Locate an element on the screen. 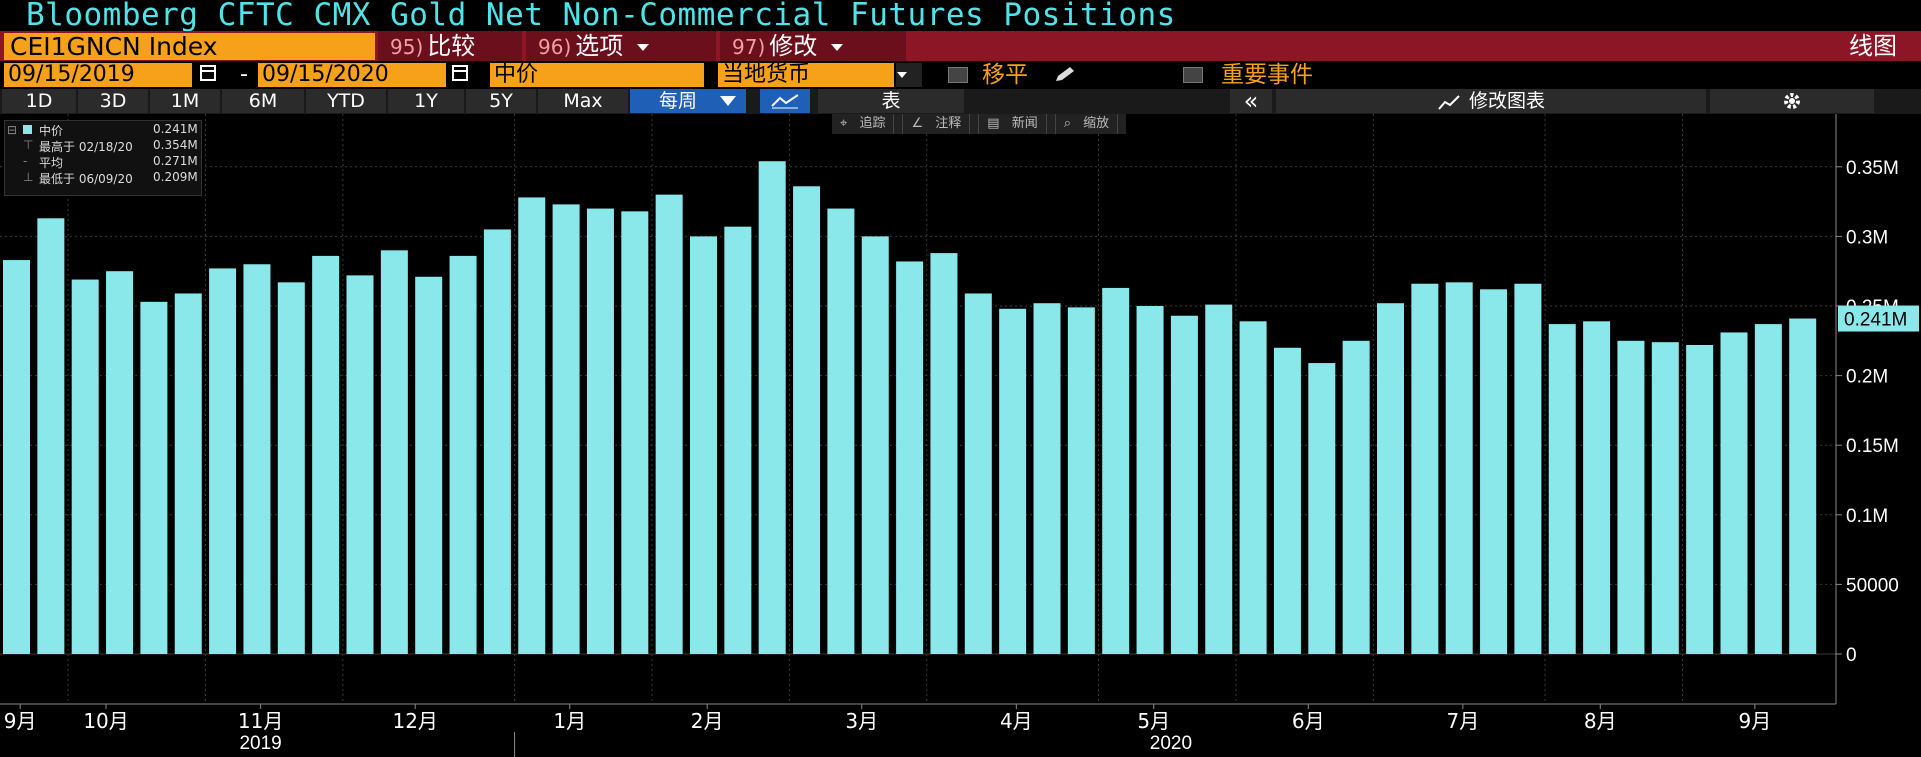 This screenshot has height=757, width=1921. zoom-tool: ⌕ 缩放 is located at coordinates (1091, 124).